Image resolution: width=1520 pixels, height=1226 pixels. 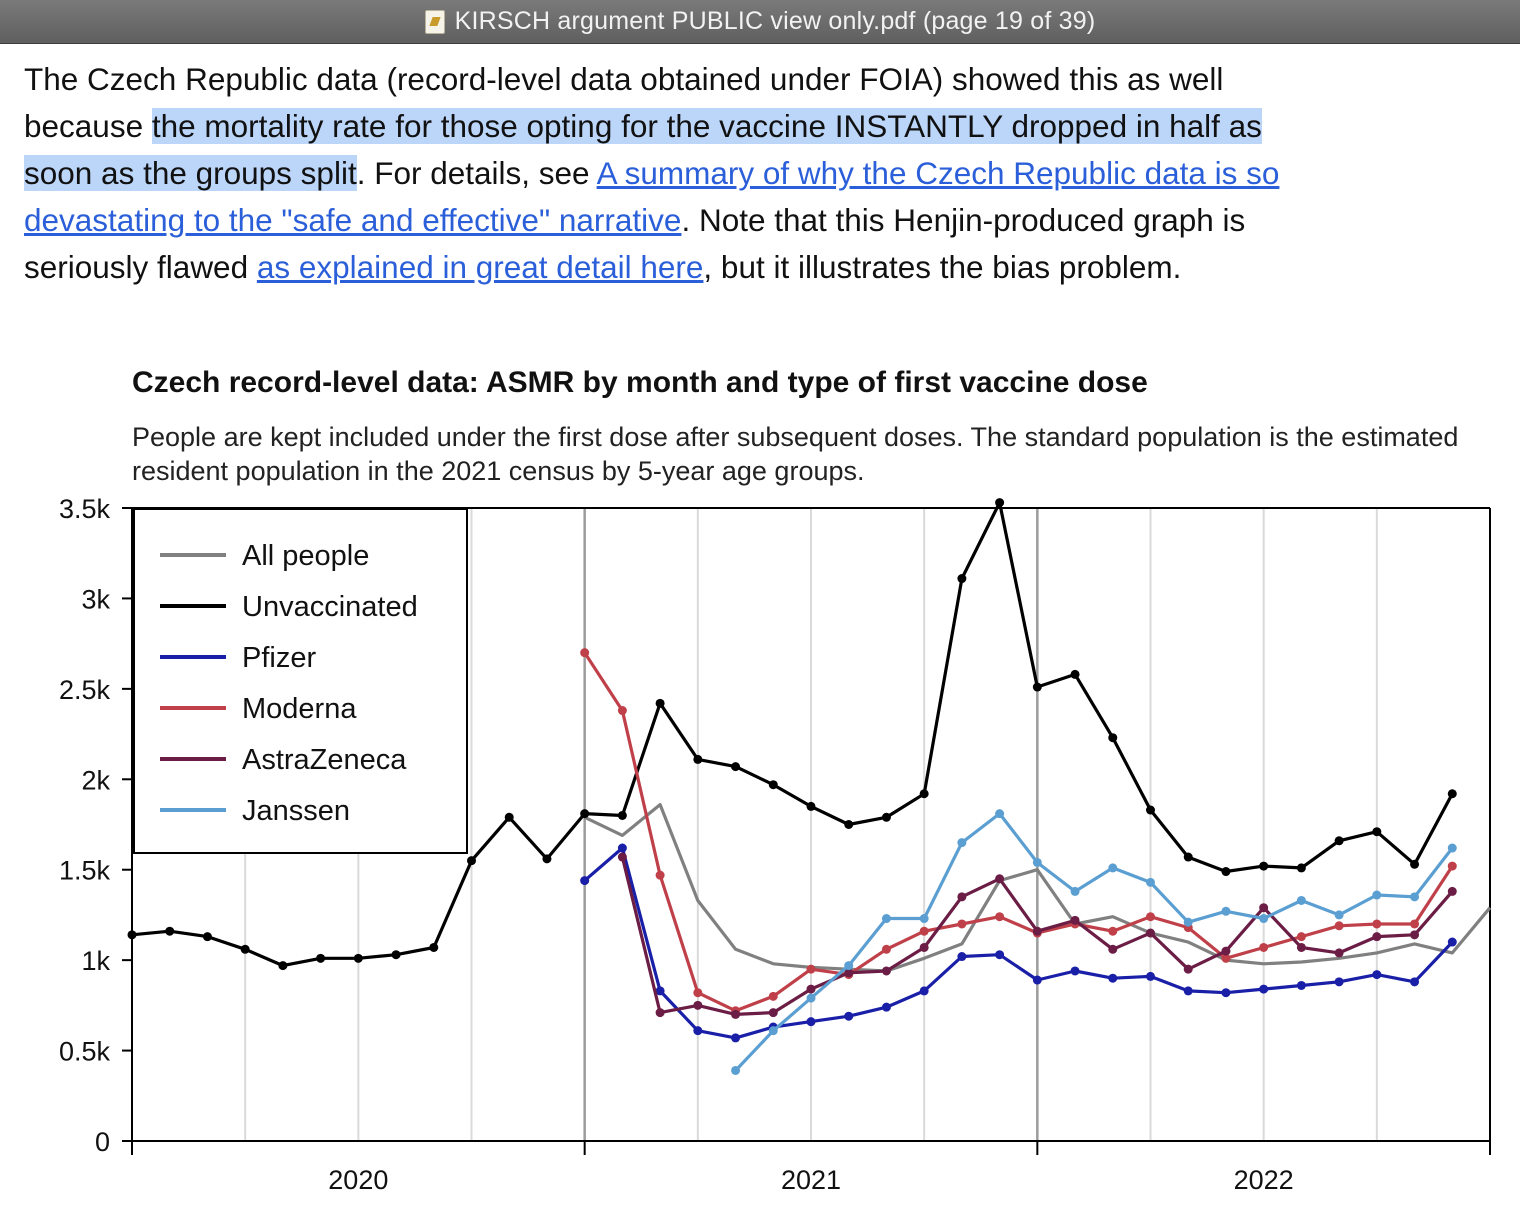 I want to click on y-tick-label: 1.5k, so click(x=85, y=871).